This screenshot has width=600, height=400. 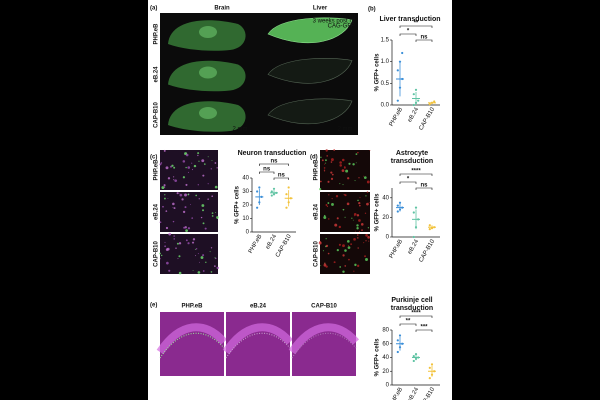 What do you see at coordinates (408, 180) in the screenshot?
I see `significance-label: *` at bounding box center [408, 180].